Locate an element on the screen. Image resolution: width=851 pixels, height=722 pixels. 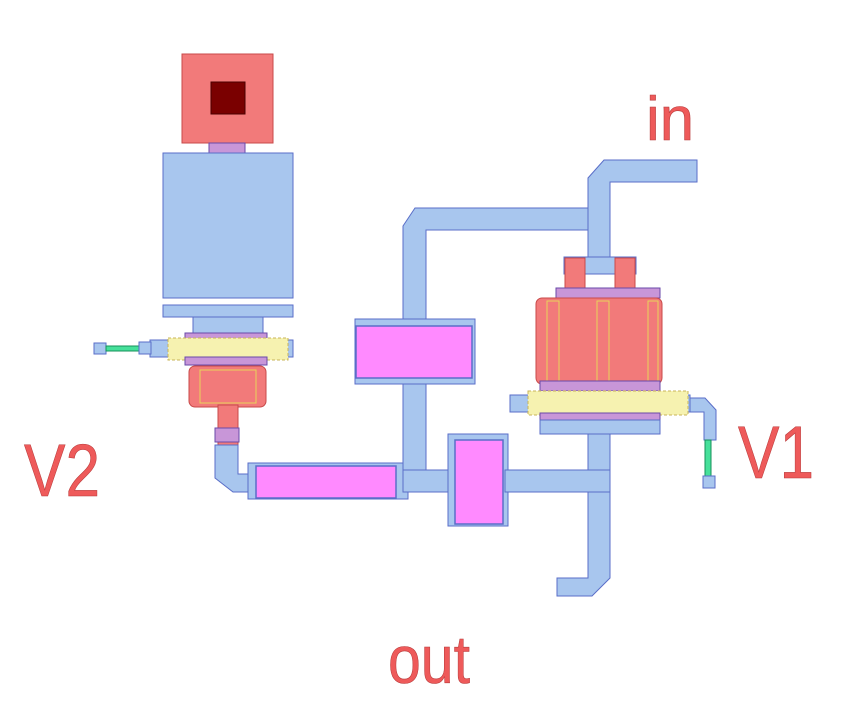
label-out: out is located at coordinates (429, 660).